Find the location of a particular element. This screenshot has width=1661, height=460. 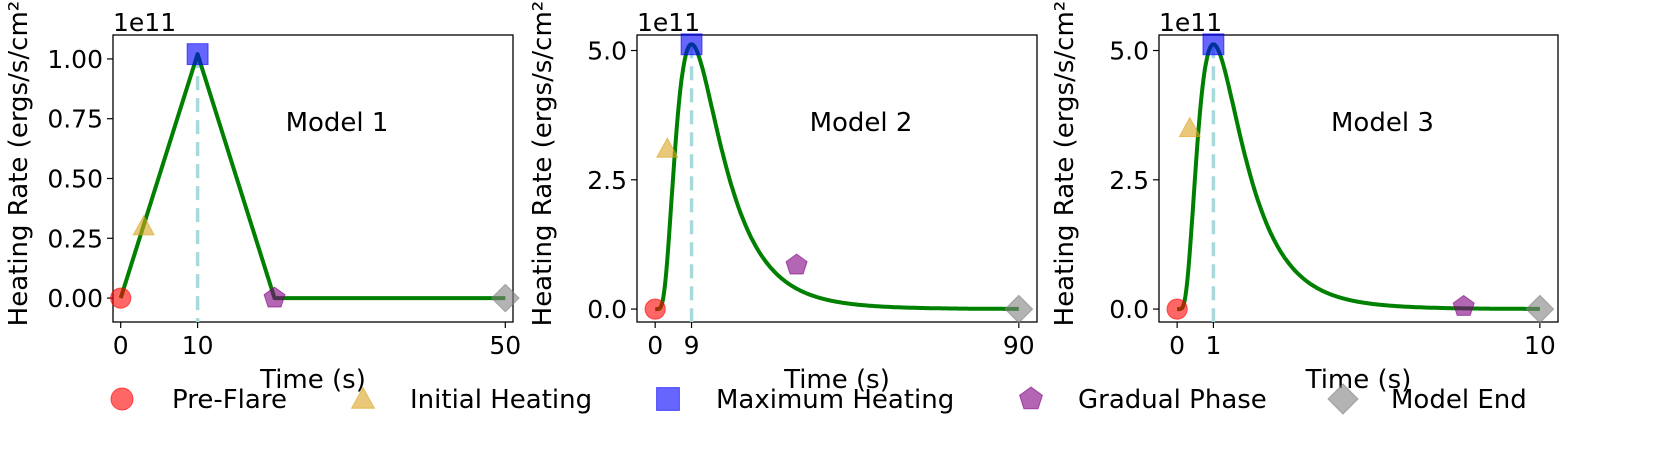

x-tick-label: 90 is located at coordinates (1019, 345).